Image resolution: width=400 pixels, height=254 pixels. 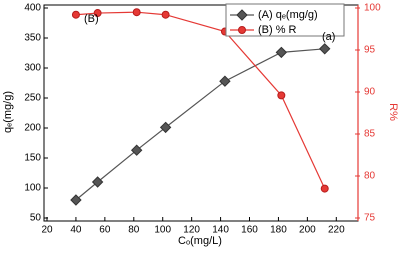 I want to click on x-axis-label: Cₒ(mg/L), so click(x=200, y=241).